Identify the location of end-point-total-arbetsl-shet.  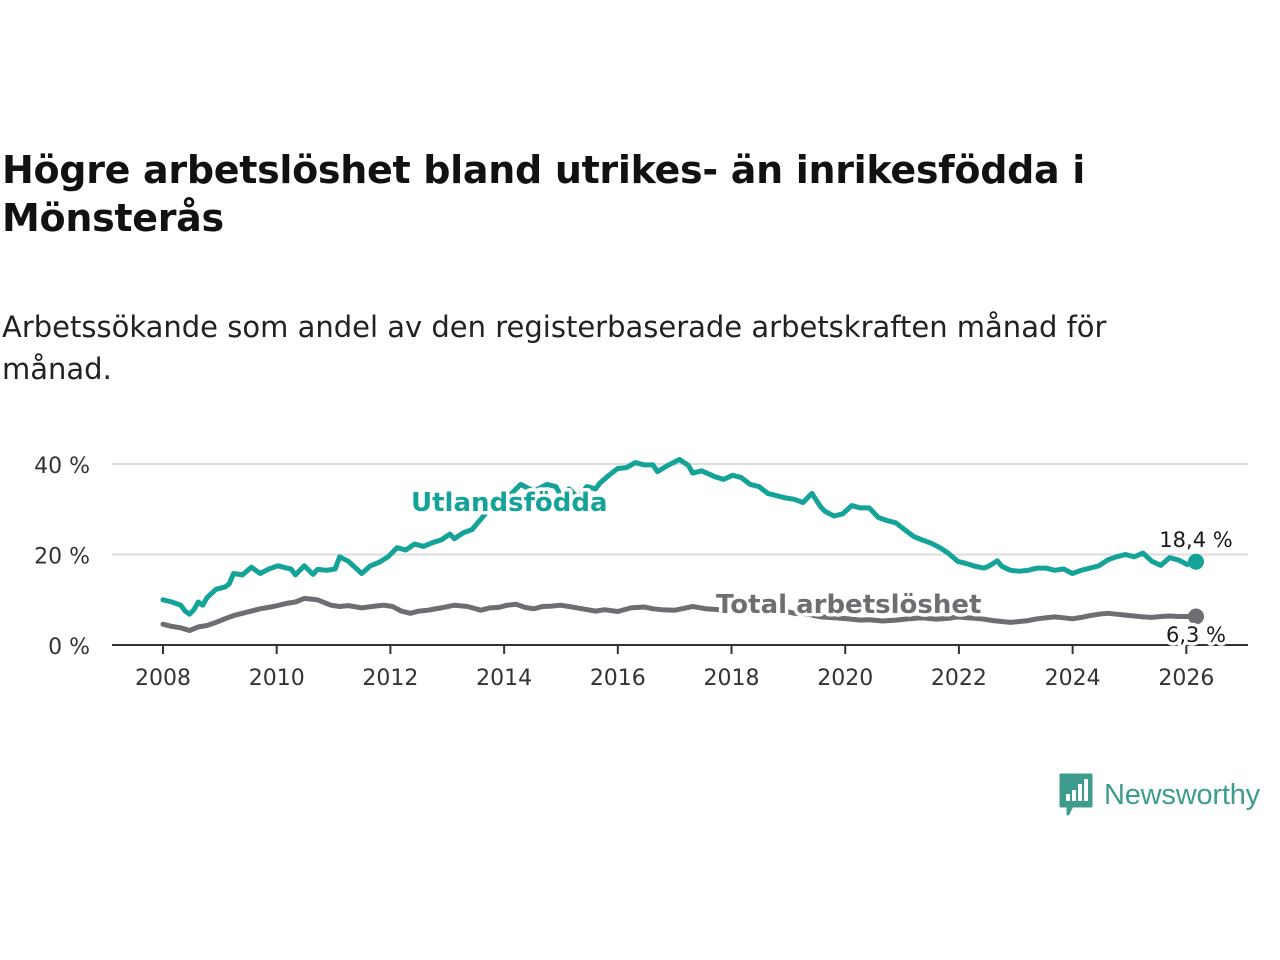
(1196, 616).